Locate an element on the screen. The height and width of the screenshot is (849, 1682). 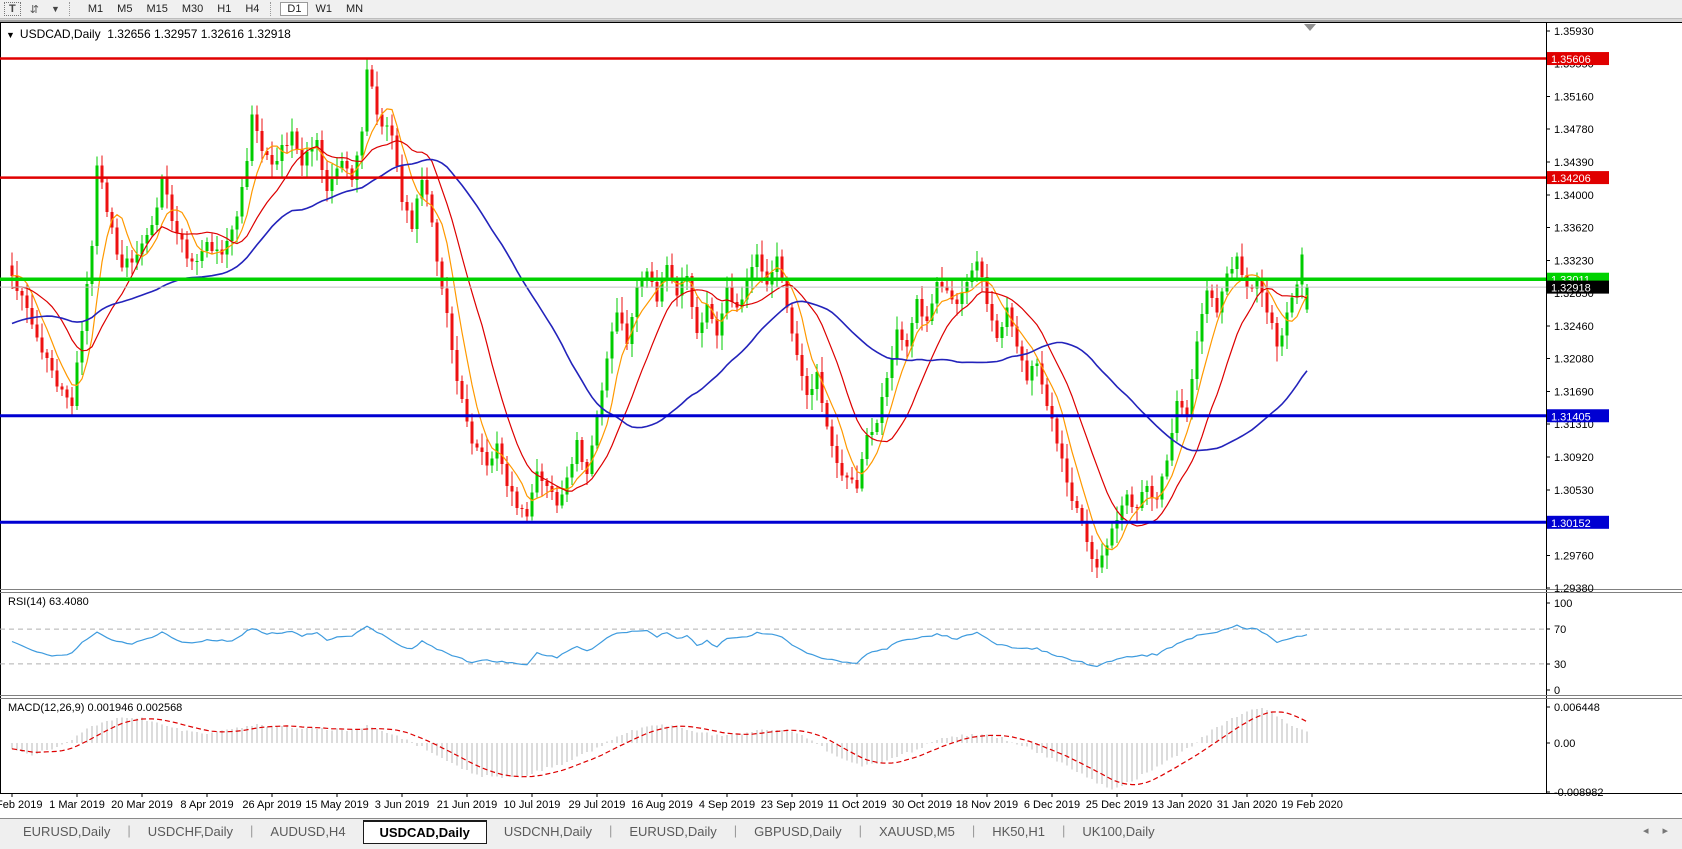
svg-text: 1.30920 is located at coordinates (1574, 458).